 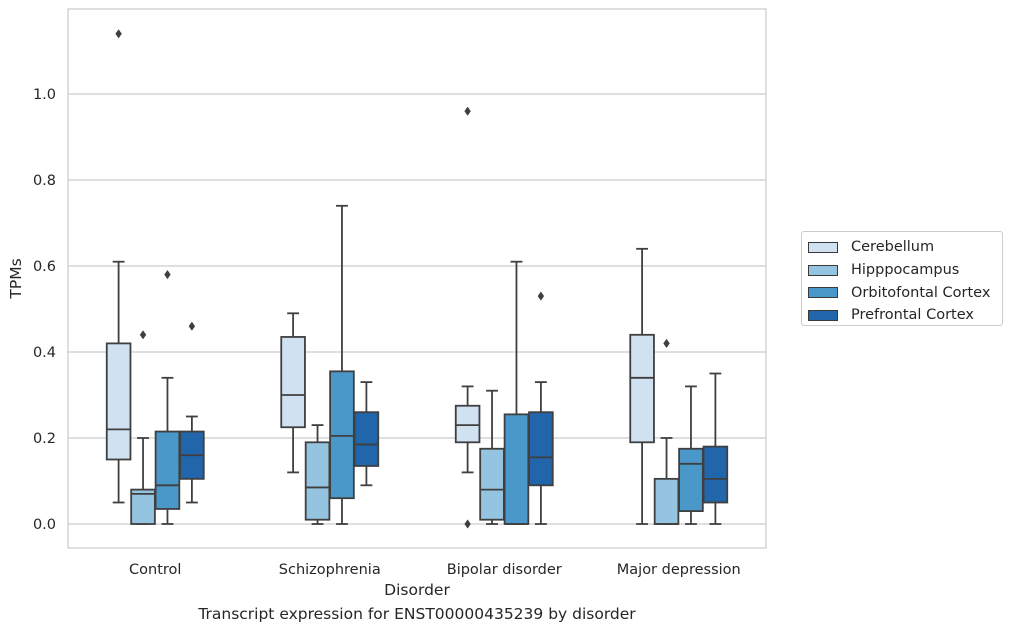 I want to click on y-tick-label: 0.4, so click(x=44, y=353).